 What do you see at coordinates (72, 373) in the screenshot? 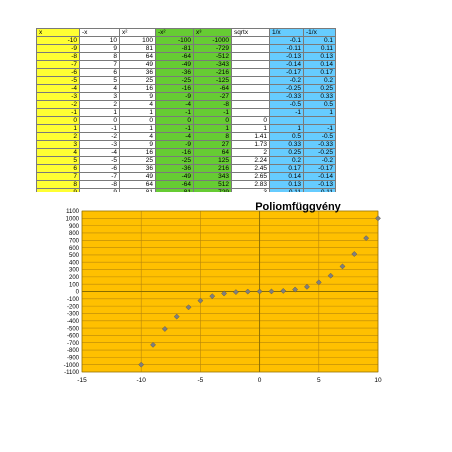
I see `y-tick-label: -1100` at bounding box center [72, 373].